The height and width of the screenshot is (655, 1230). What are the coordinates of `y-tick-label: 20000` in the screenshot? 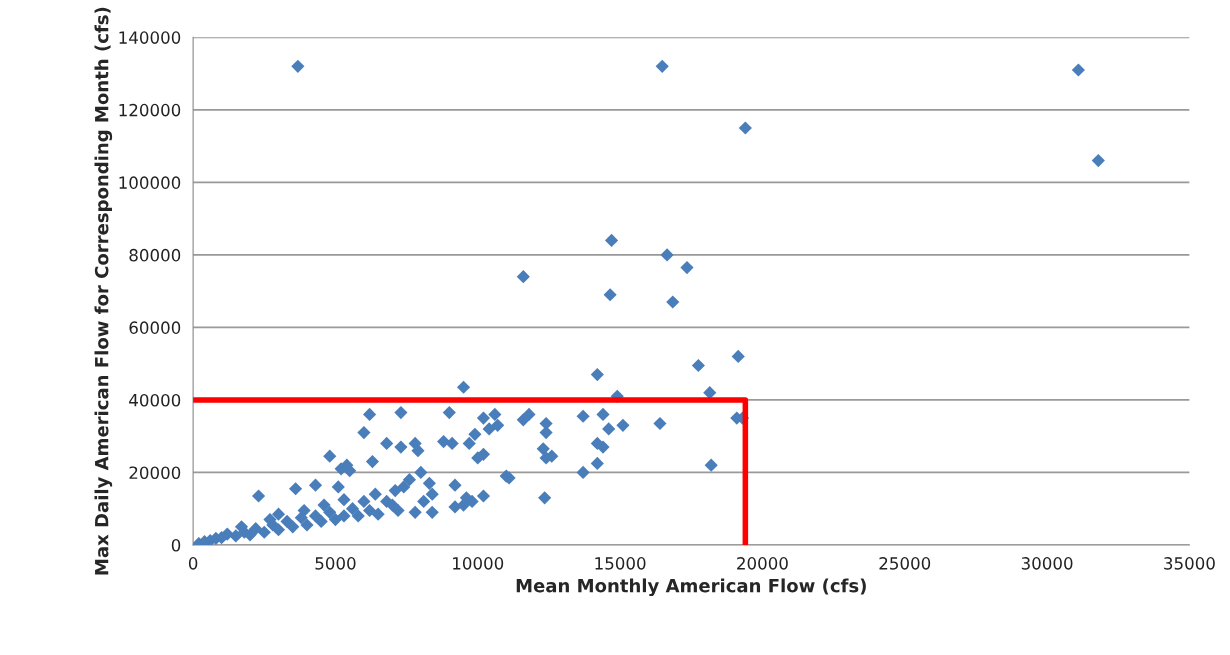 It's located at (155, 473).